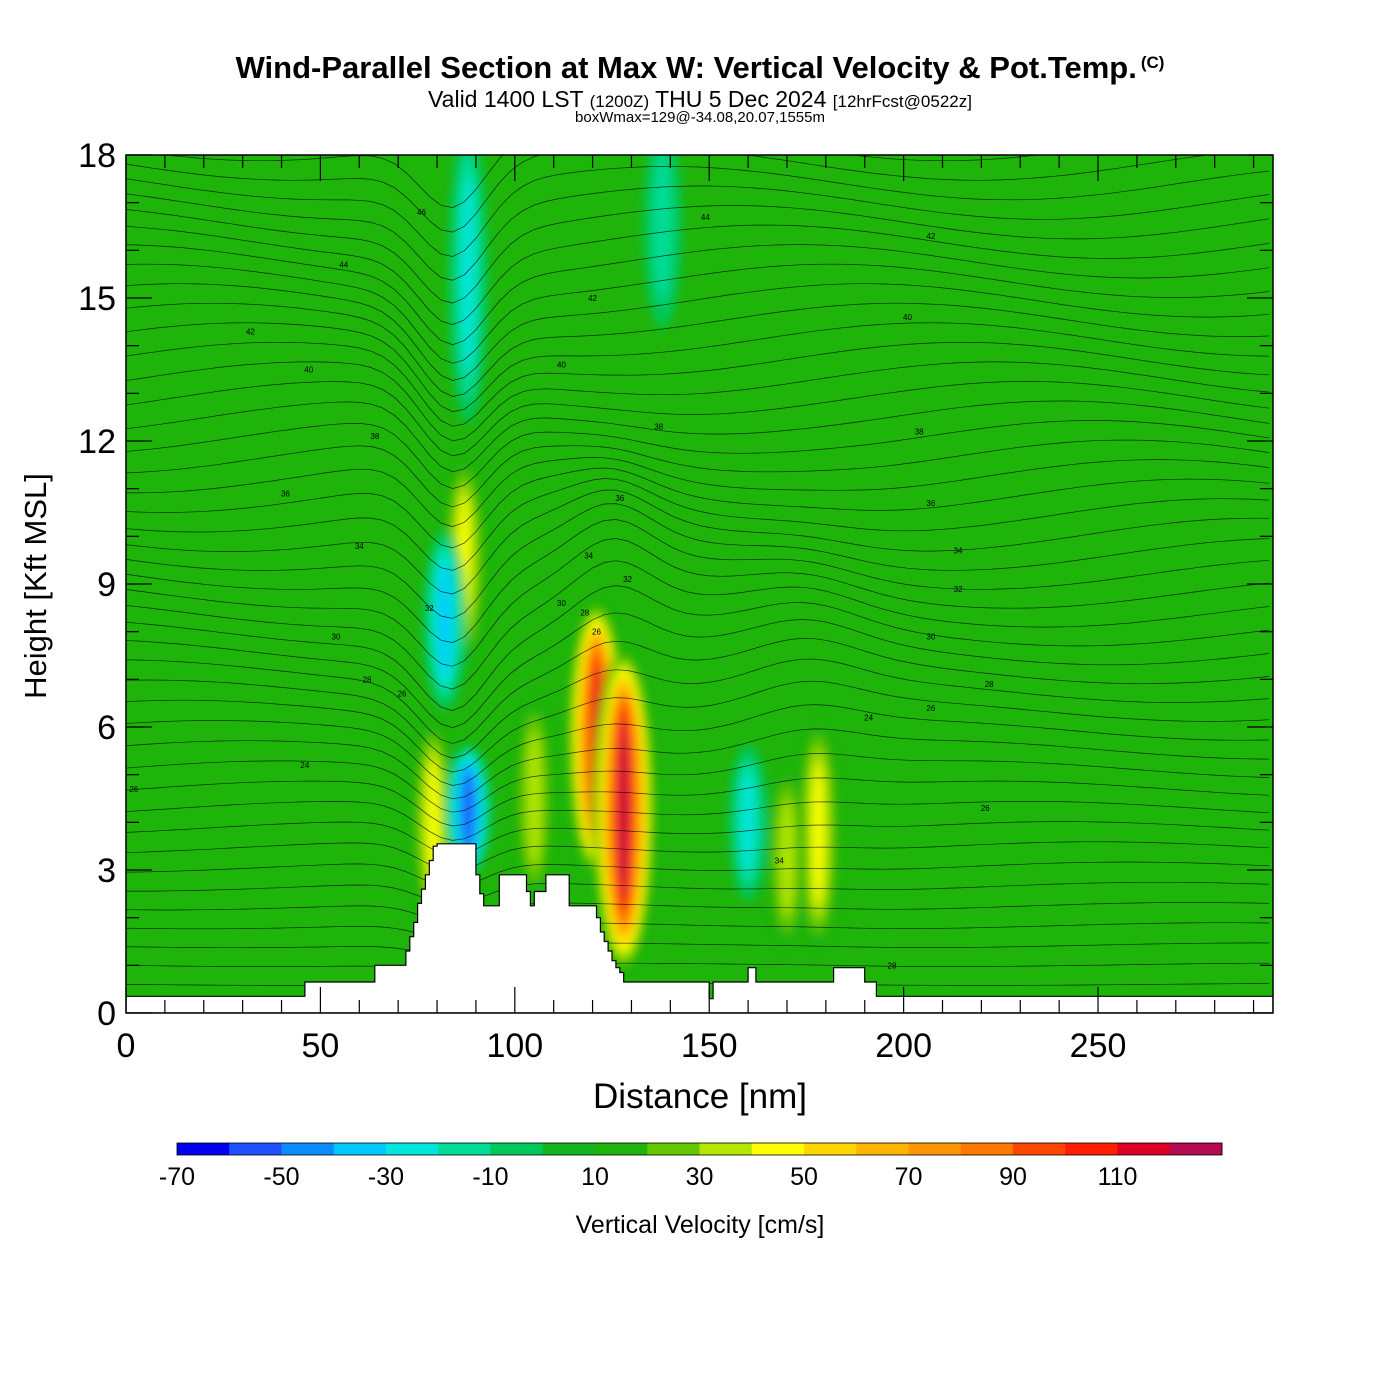 The width and height of the screenshot is (1400, 1400). What do you see at coordinates (700, 1096) in the screenshot?
I see `x-axis-label: Distance [nm]` at bounding box center [700, 1096].